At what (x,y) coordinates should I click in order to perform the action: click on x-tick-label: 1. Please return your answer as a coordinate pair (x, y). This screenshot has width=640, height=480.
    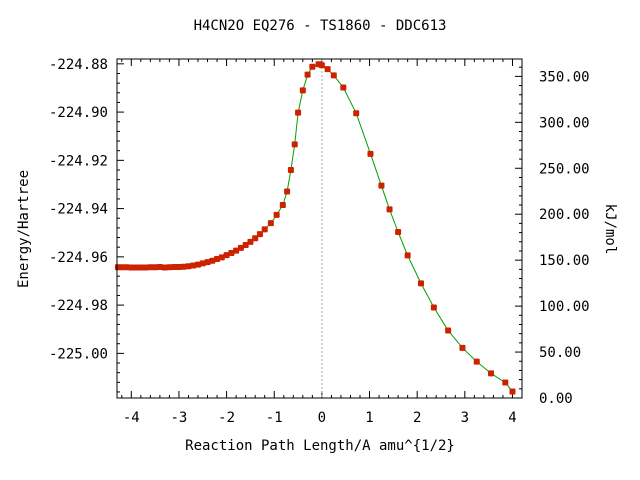
    Looking at the image, I should click on (369, 418).